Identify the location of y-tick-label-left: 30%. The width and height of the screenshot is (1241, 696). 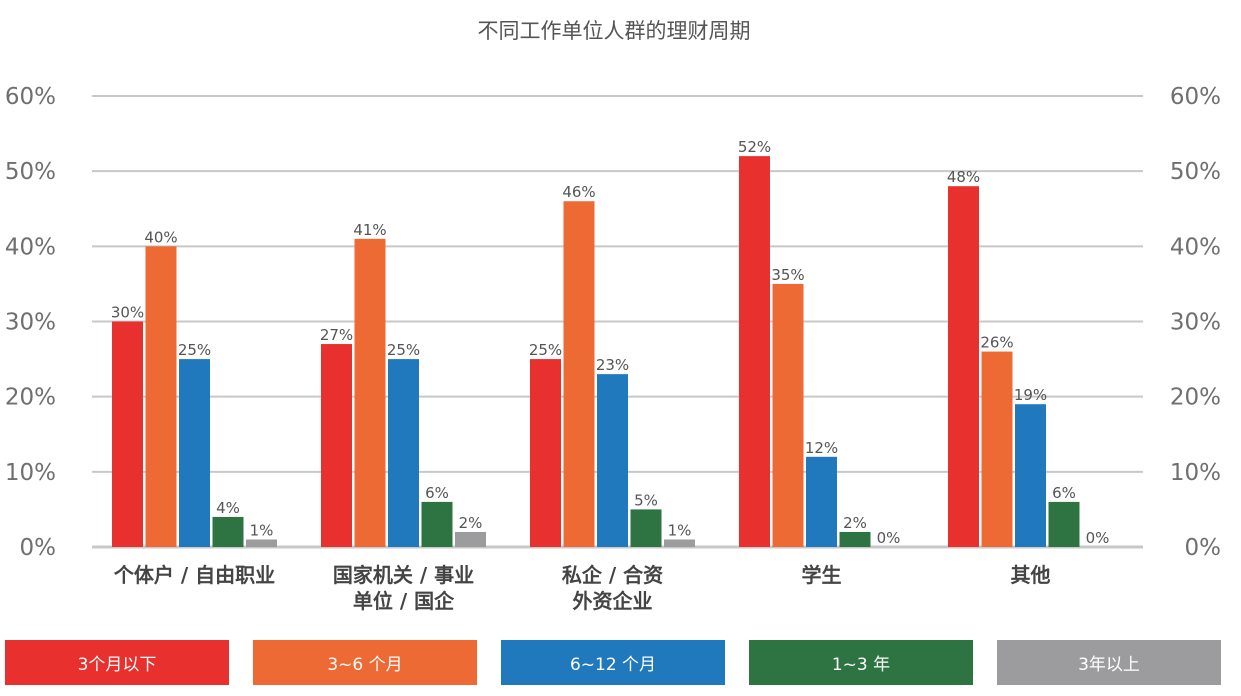
(30, 323).